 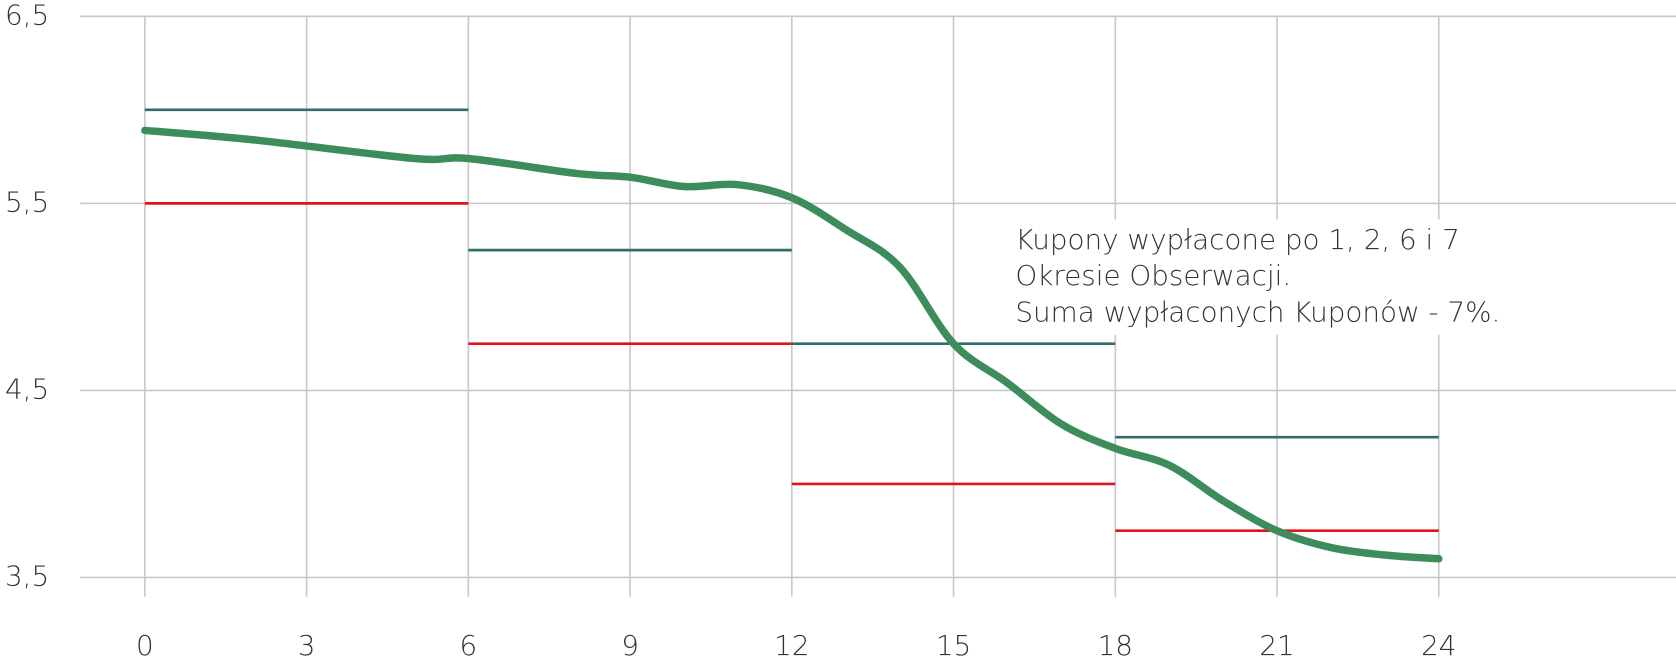 I want to click on y-tick-label: 4,5, so click(x=27, y=388).